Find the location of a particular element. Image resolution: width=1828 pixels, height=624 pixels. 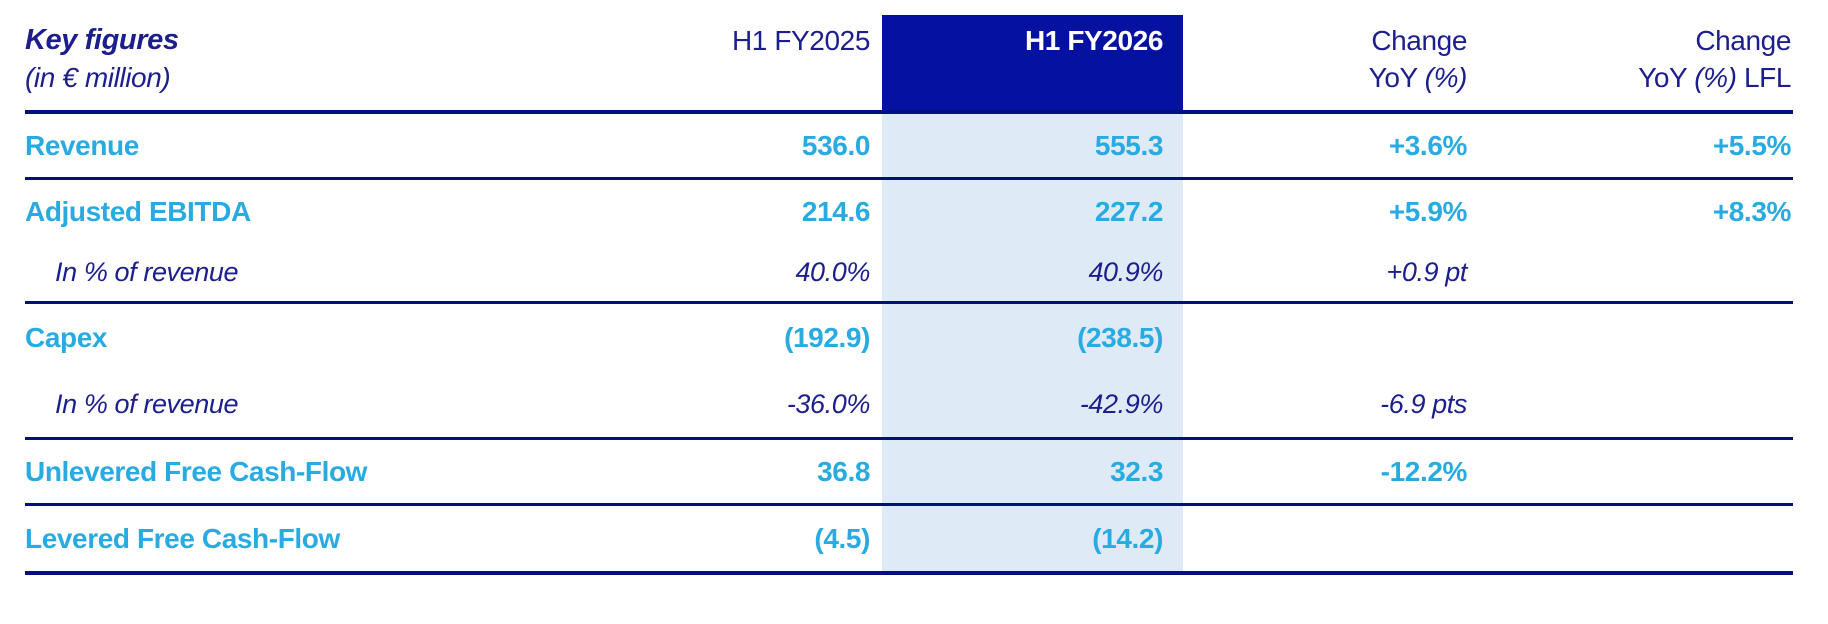

table-row-levered-fcf: Levered Free Cash-Flow (4.5) (14.2) is located at coordinates (909, 540).